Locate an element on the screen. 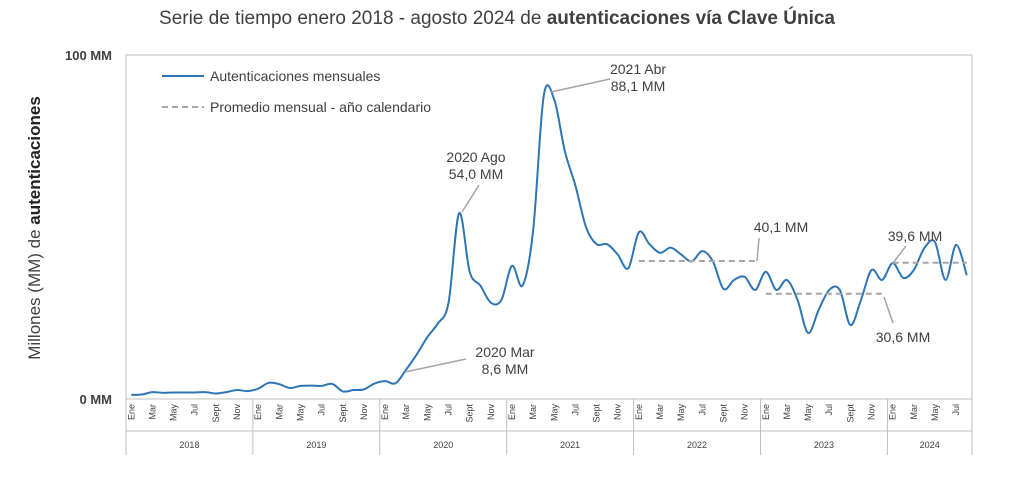 This screenshot has width=1024, height=488. y-tick-label: 0 MM is located at coordinates (96, 399).